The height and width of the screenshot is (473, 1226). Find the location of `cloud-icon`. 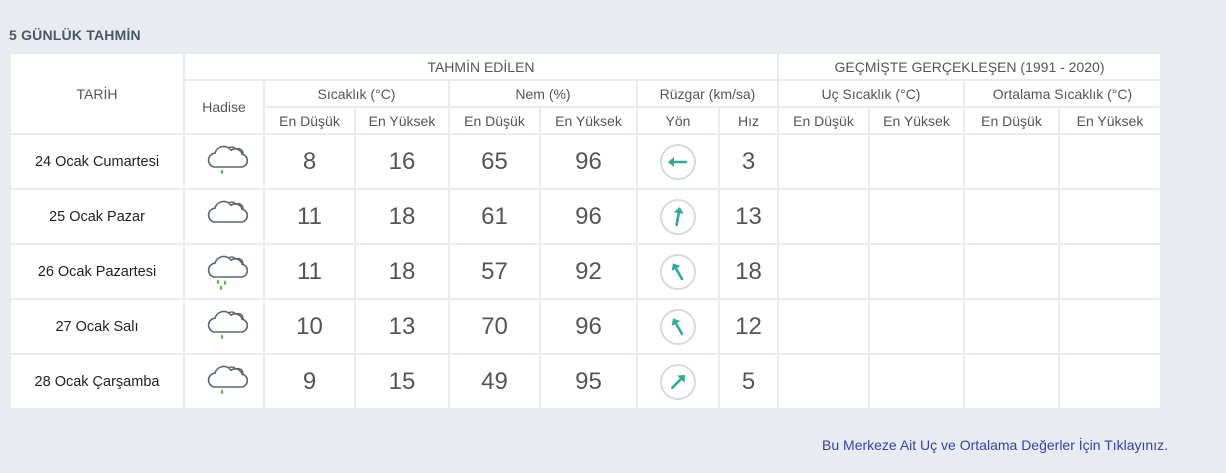

cloud-icon is located at coordinates (224, 219).